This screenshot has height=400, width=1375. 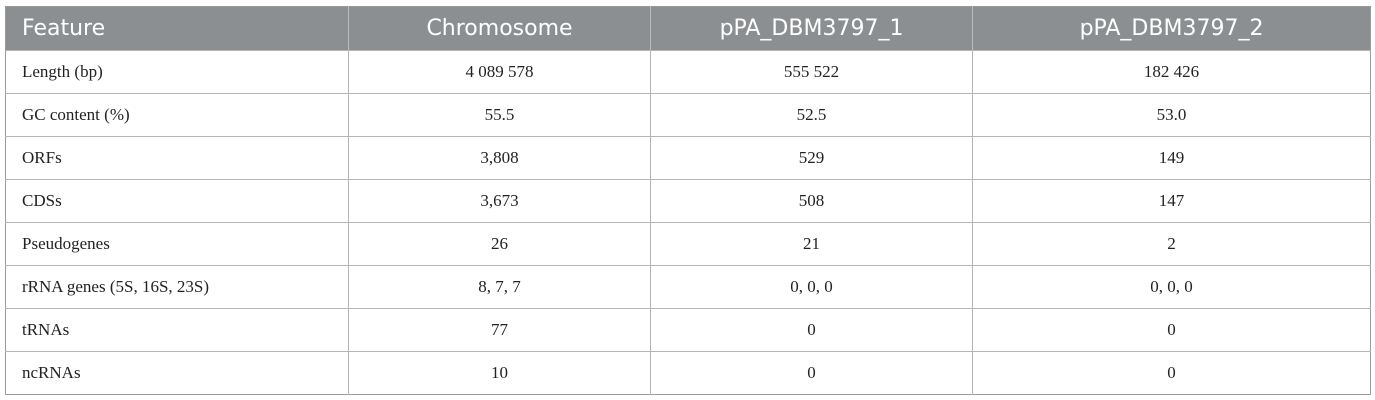 I want to click on header-feature: Feature, so click(x=177, y=28).